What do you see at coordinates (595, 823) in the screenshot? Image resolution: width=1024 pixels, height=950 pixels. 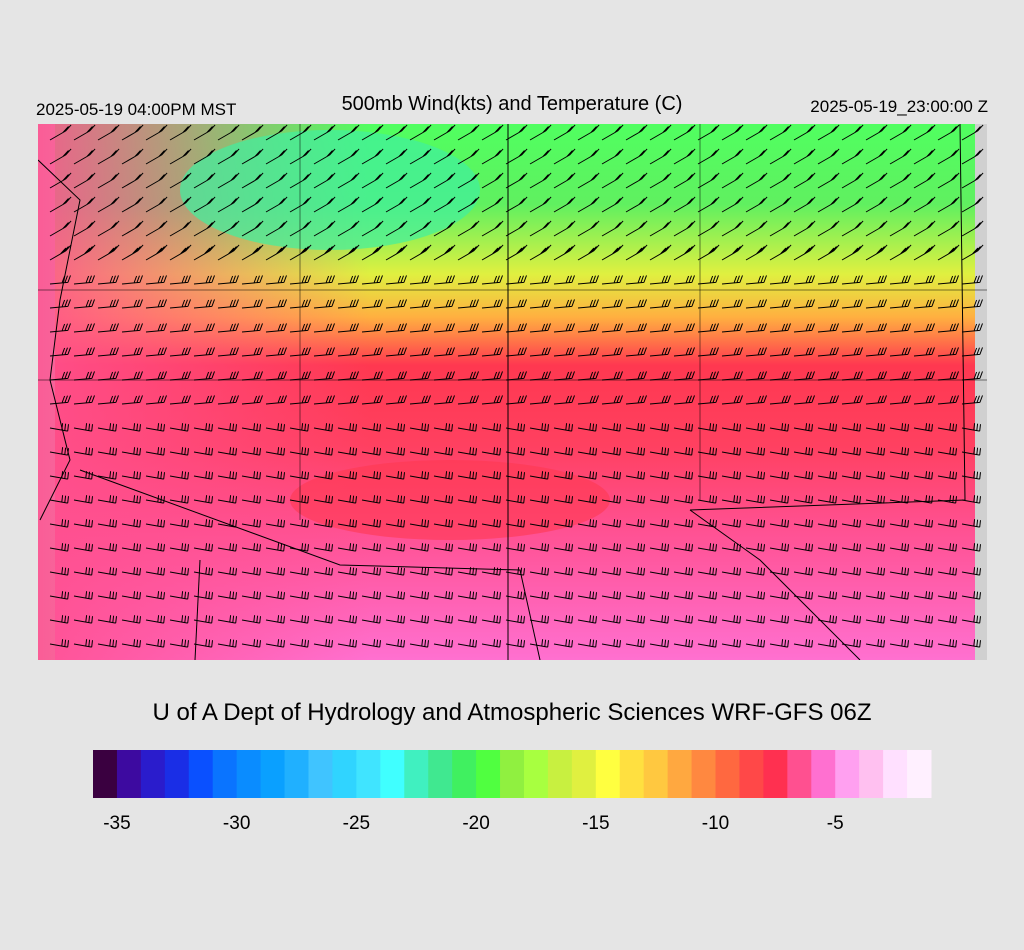 I see `colorbar-tick-label: -15` at bounding box center [595, 823].